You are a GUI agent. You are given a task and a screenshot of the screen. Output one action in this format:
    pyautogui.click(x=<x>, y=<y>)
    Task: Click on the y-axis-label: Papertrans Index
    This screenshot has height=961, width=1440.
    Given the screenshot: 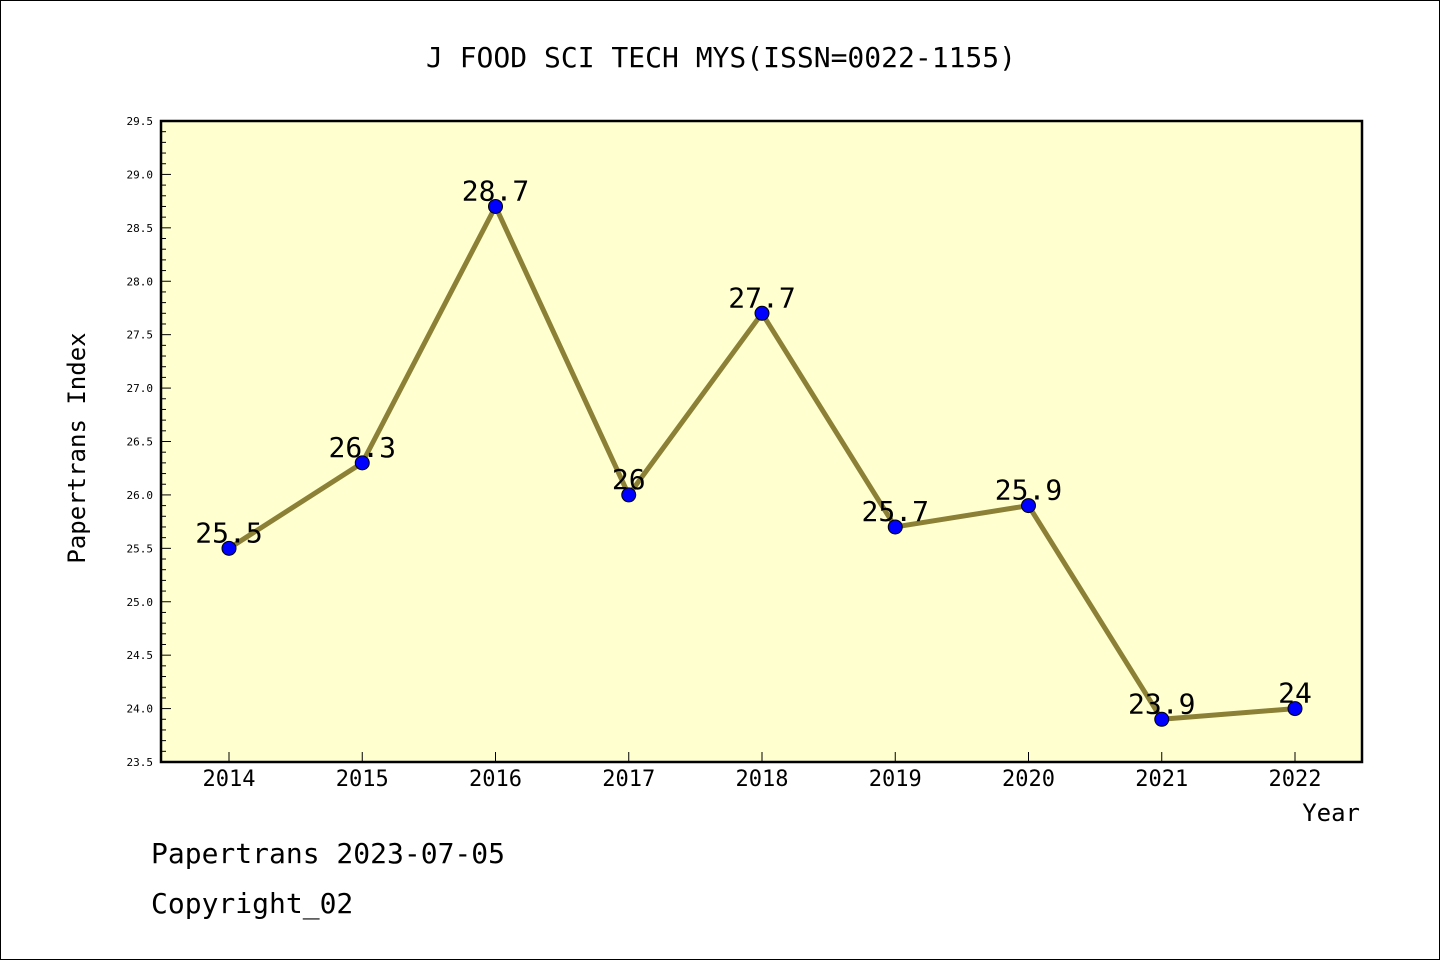 What is the action you would take?
    pyautogui.click(x=77, y=447)
    